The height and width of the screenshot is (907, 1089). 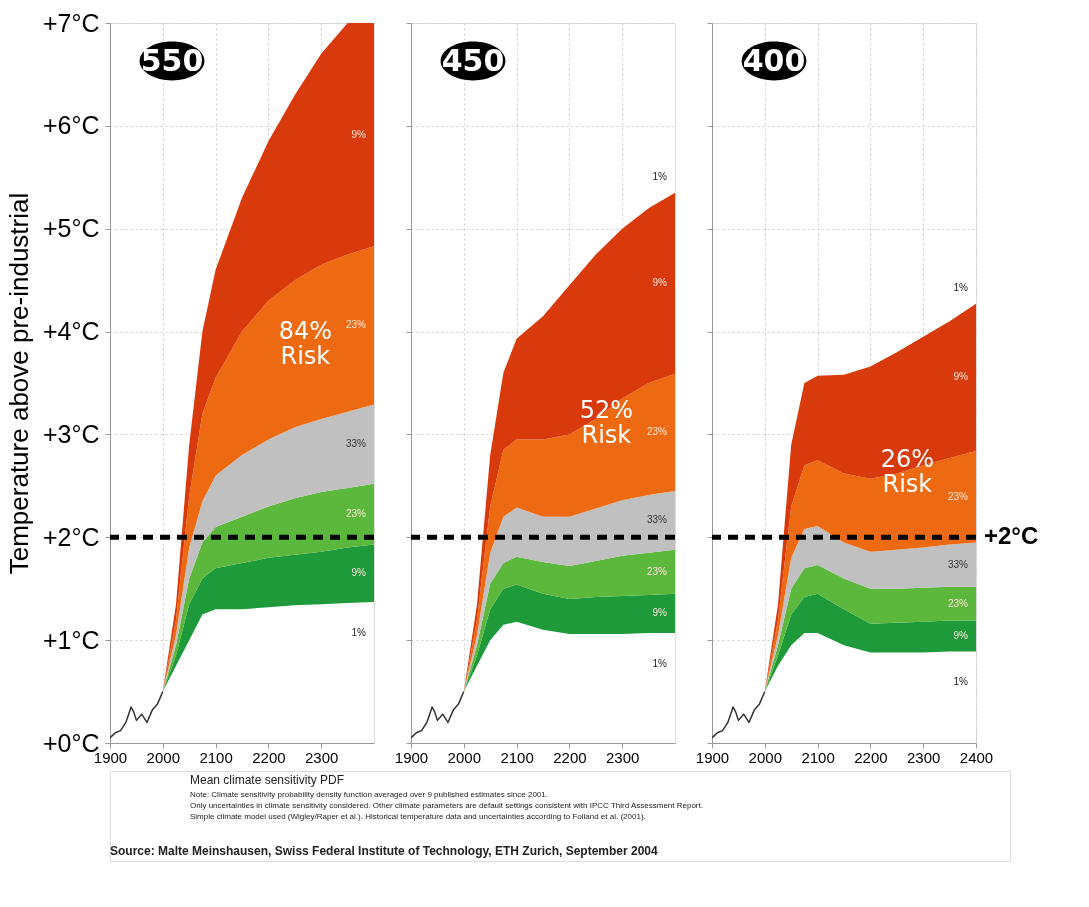 I want to click on annotation: 52% Risk, so click(x=606, y=423).